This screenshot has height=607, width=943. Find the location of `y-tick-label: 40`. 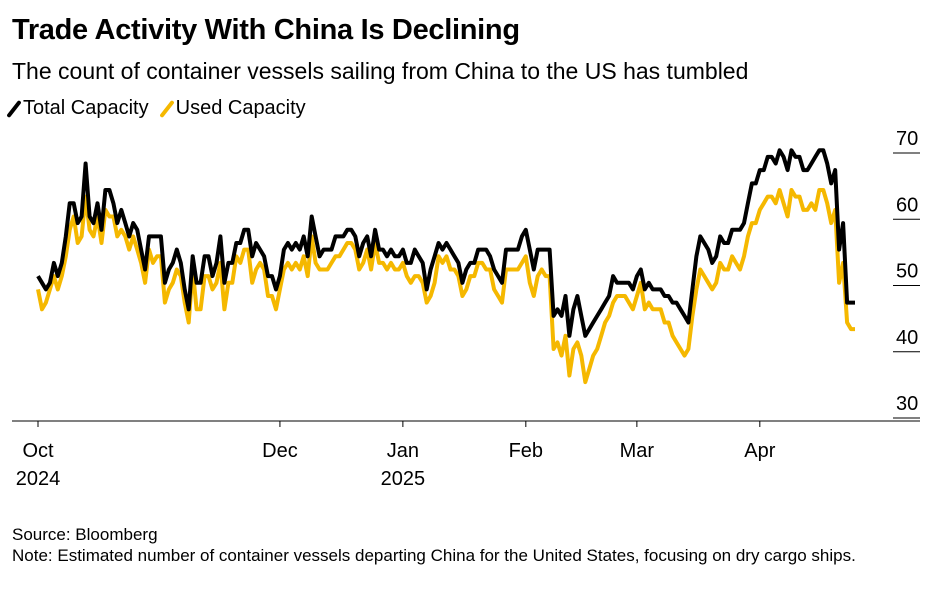

y-tick-label: 40 is located at coordinates (907, 338).